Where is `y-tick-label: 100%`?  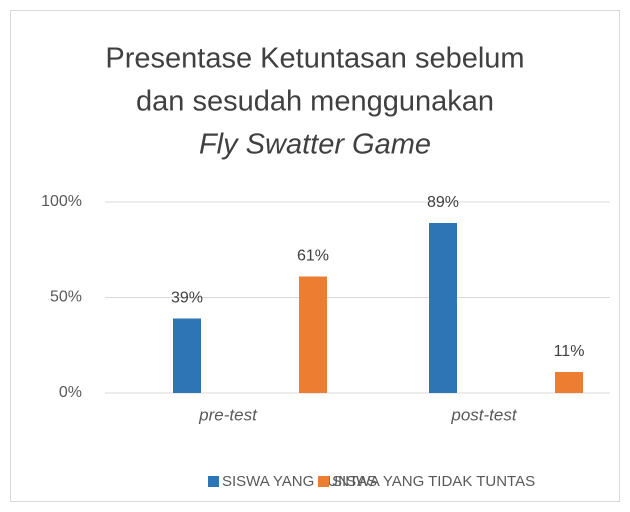
y-tick-label: 100% is located at coordinates (61, 201).